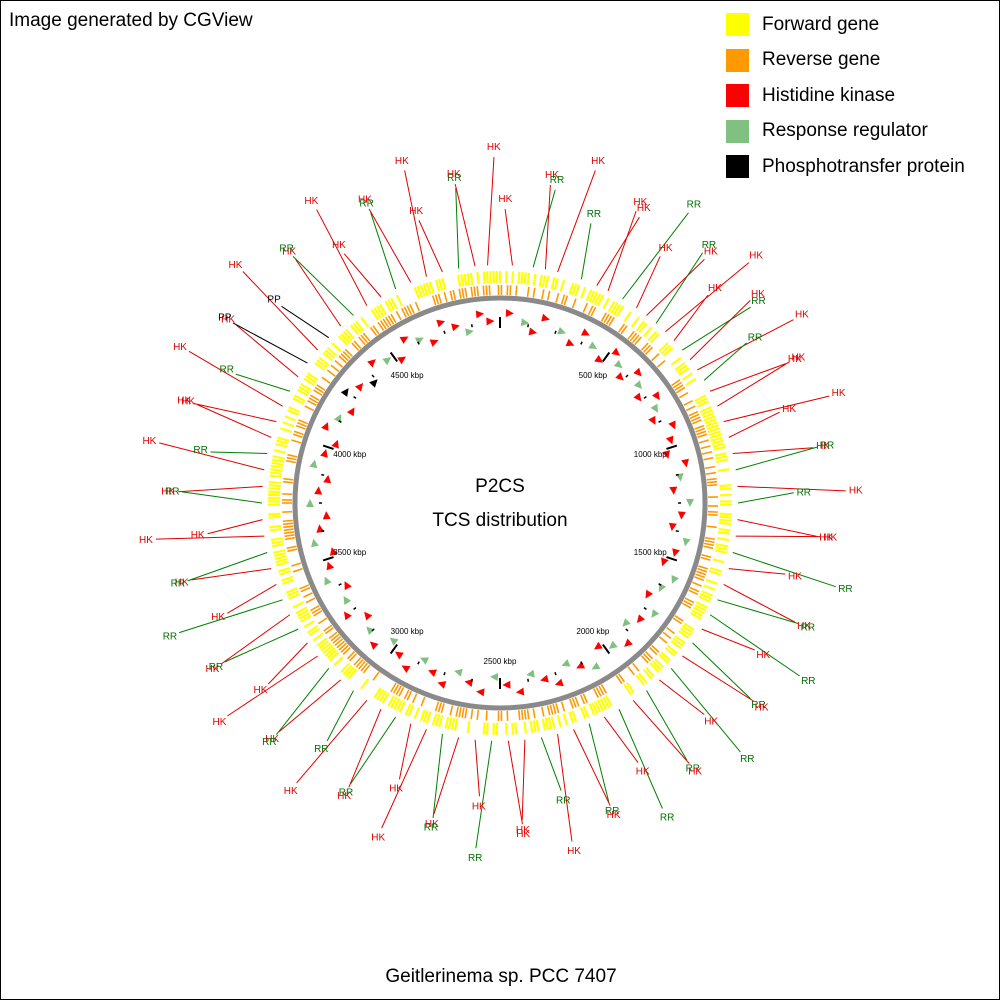  What do you see at coordinates (672, 559) in the screenshot?
I see `major-tick` at bounding box center [672, 559].